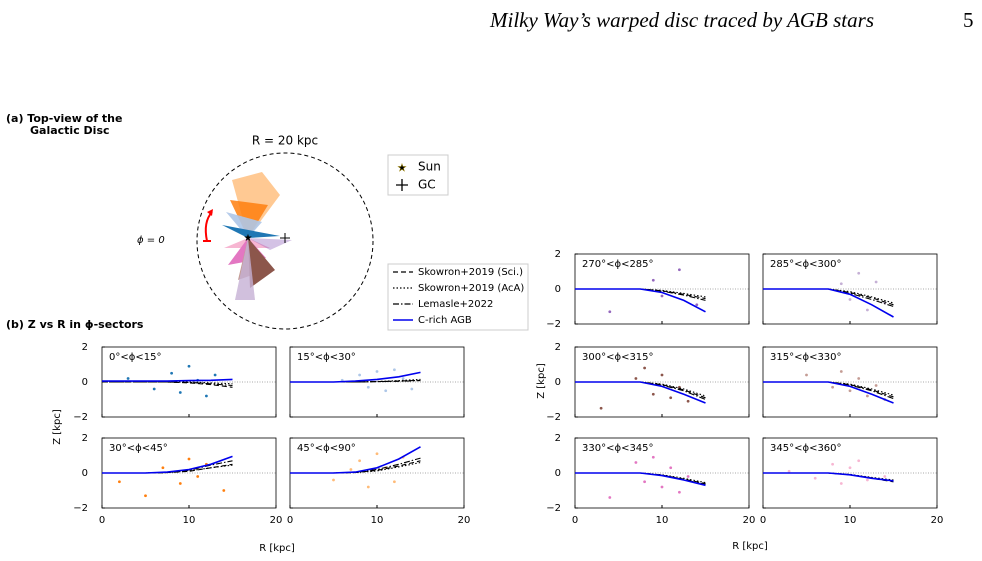 This screenshot has width=982, height=561. What do you see at coordinates (418, 175) in the screenshot?
I see `legend-box` at bounding box center [418, 175].